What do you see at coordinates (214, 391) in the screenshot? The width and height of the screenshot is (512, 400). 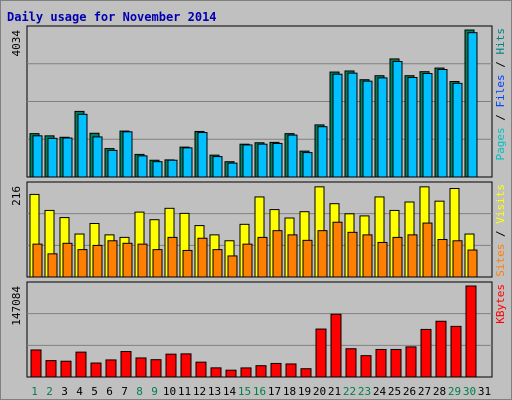 I see `x-tick-label-13: 13` at bounding box center [214, 391].